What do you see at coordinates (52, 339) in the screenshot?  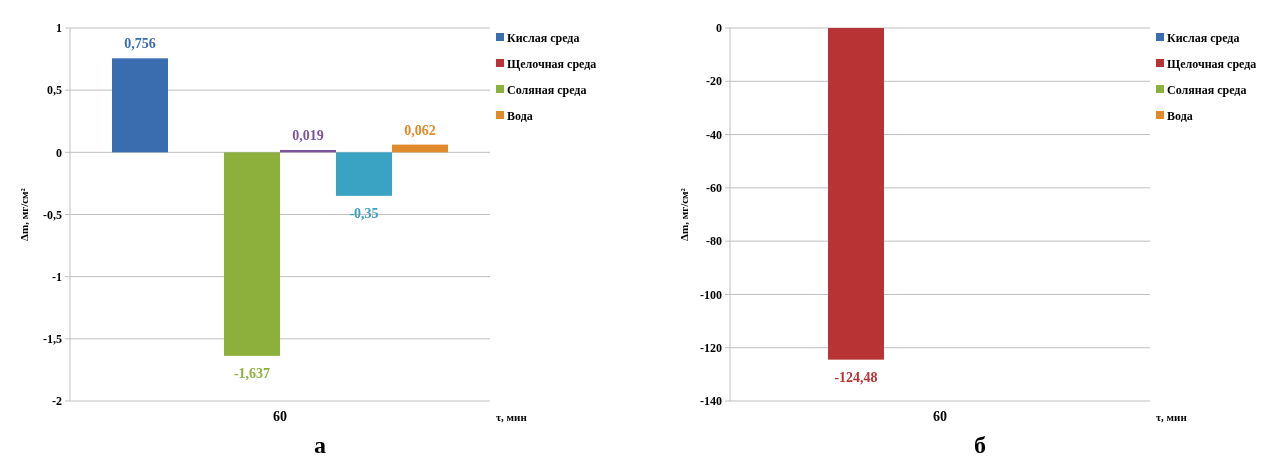 I see `y-tick-label: -1,5` at bounding box center [52, 339].